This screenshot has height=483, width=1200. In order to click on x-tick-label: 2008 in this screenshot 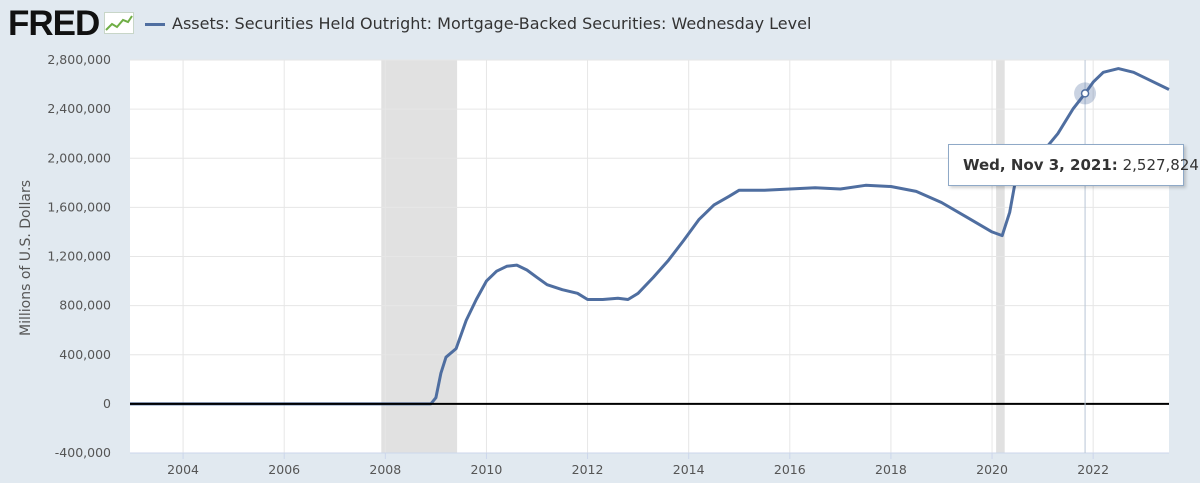, I will do `click(385, 469)`.